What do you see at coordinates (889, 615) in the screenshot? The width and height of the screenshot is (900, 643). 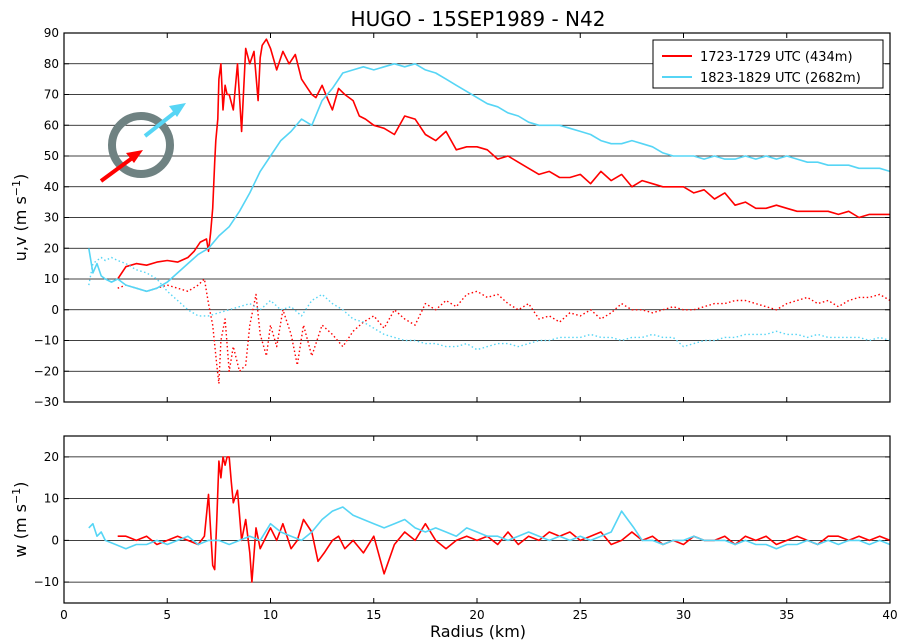 I see `x-tick-label: 40` at bounding box center [889, 615].